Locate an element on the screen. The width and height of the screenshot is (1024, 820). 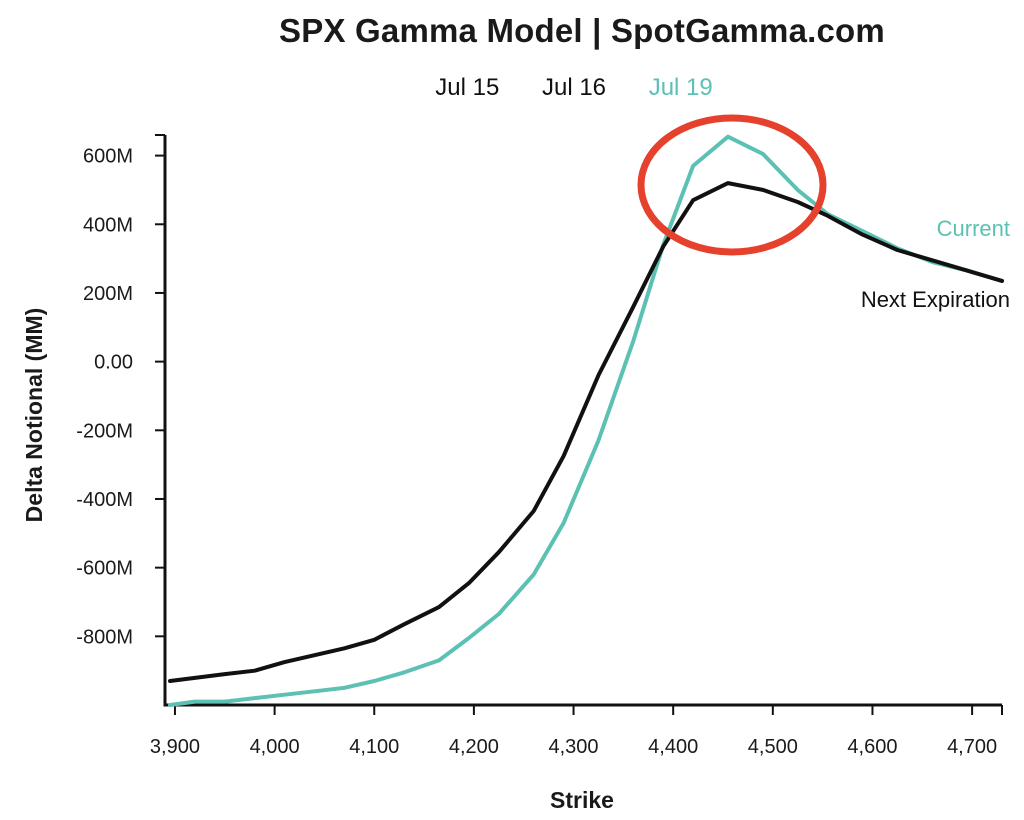
legend-item-jul-15: Jul 15 is located at coordinates (467, 87).